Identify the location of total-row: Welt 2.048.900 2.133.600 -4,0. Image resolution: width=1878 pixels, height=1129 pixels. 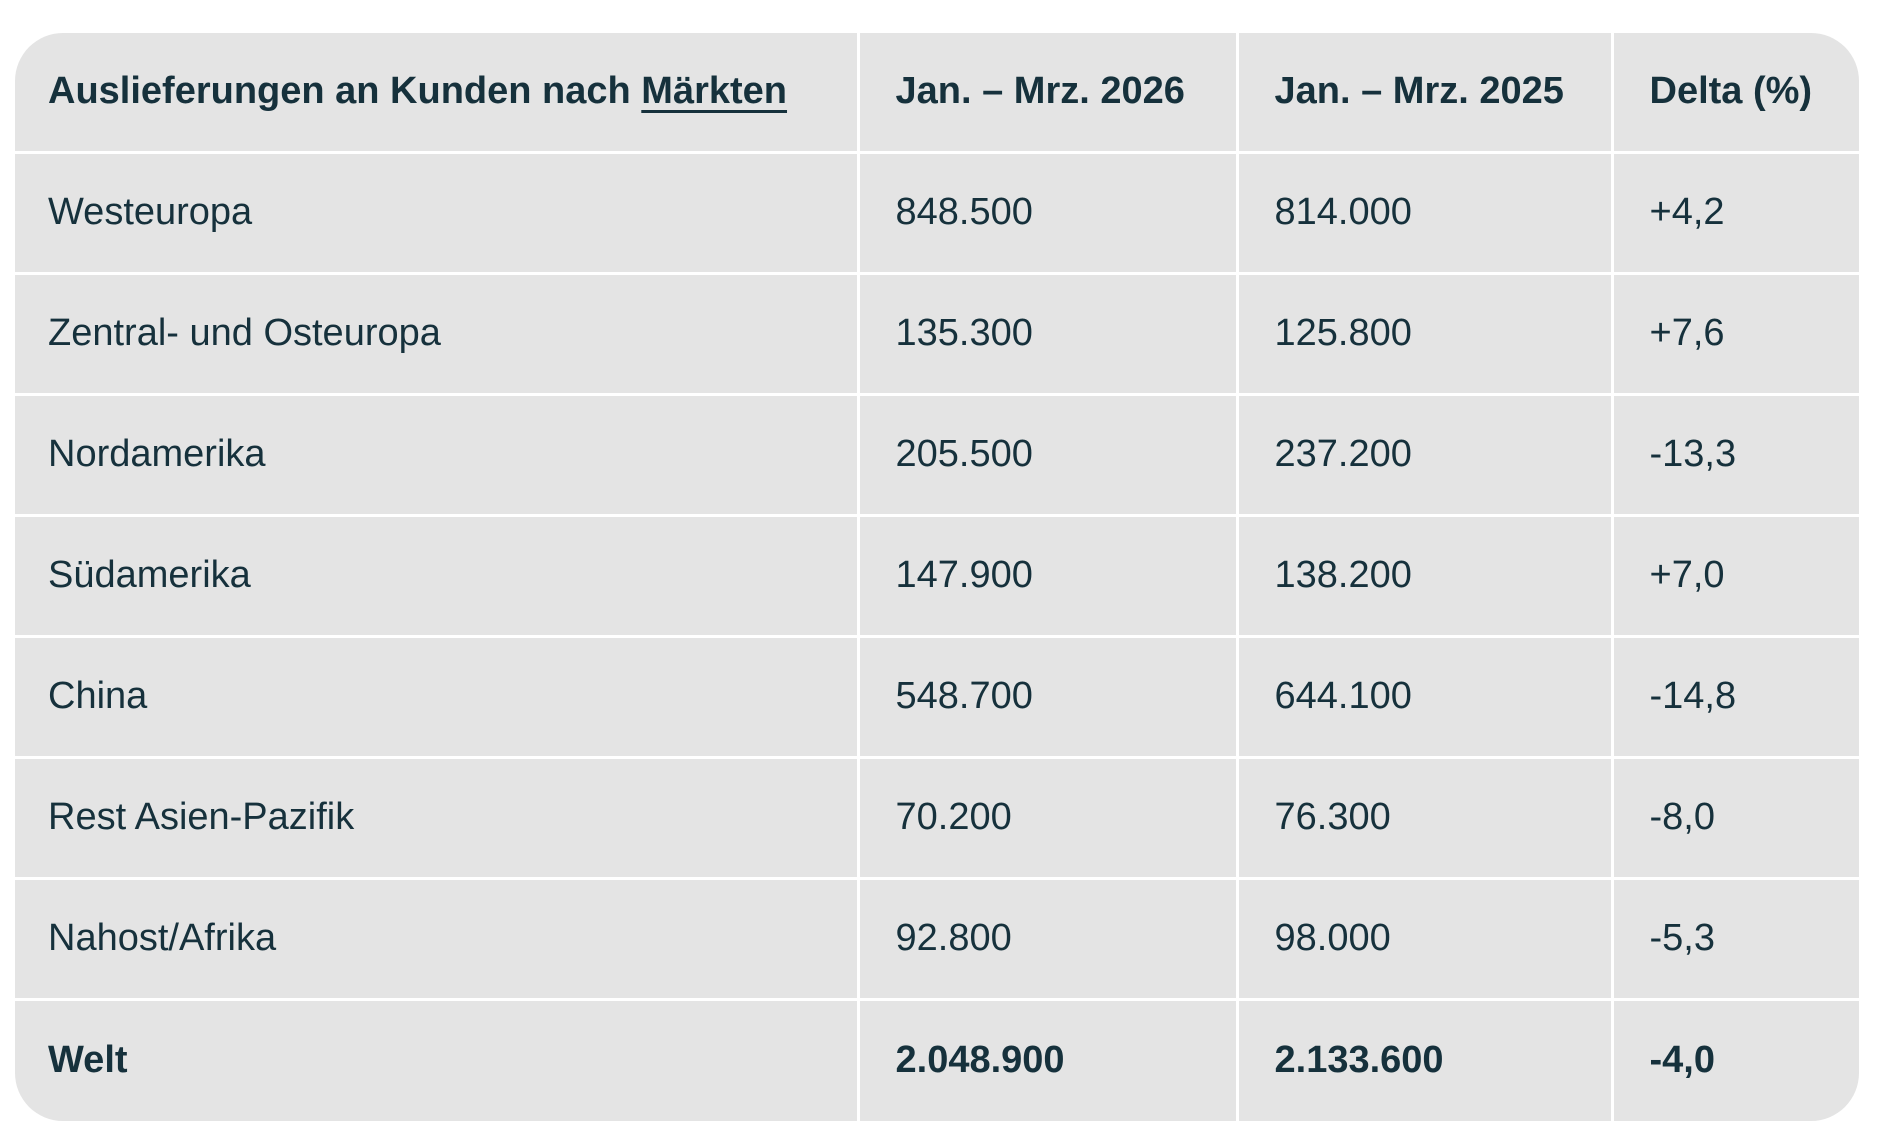
(937, 1060).